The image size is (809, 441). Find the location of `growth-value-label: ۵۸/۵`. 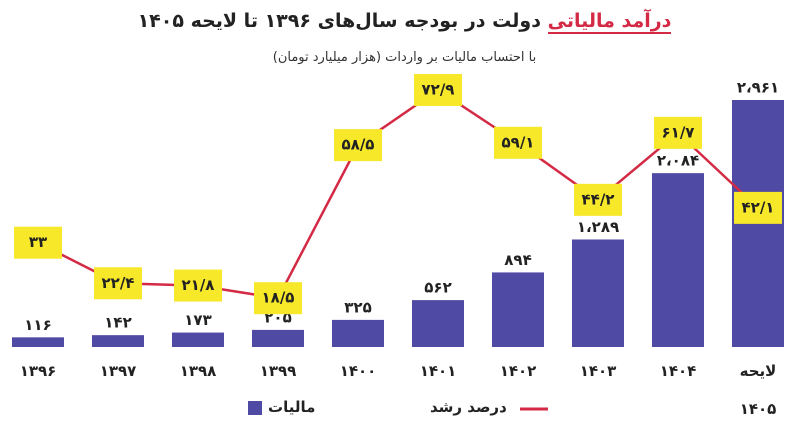

growth-value-label: ۵۸/۵ is located at coordinates (358, 145).